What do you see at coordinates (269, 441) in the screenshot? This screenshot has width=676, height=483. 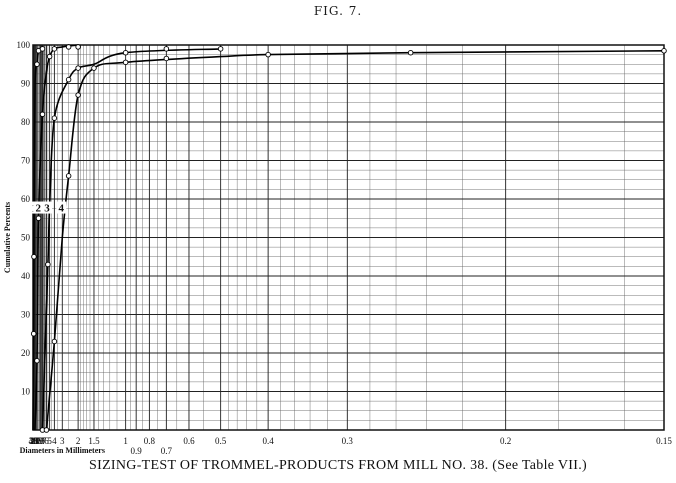 I see `x-tick-label: 0.4` at bounding box center [269, 441].